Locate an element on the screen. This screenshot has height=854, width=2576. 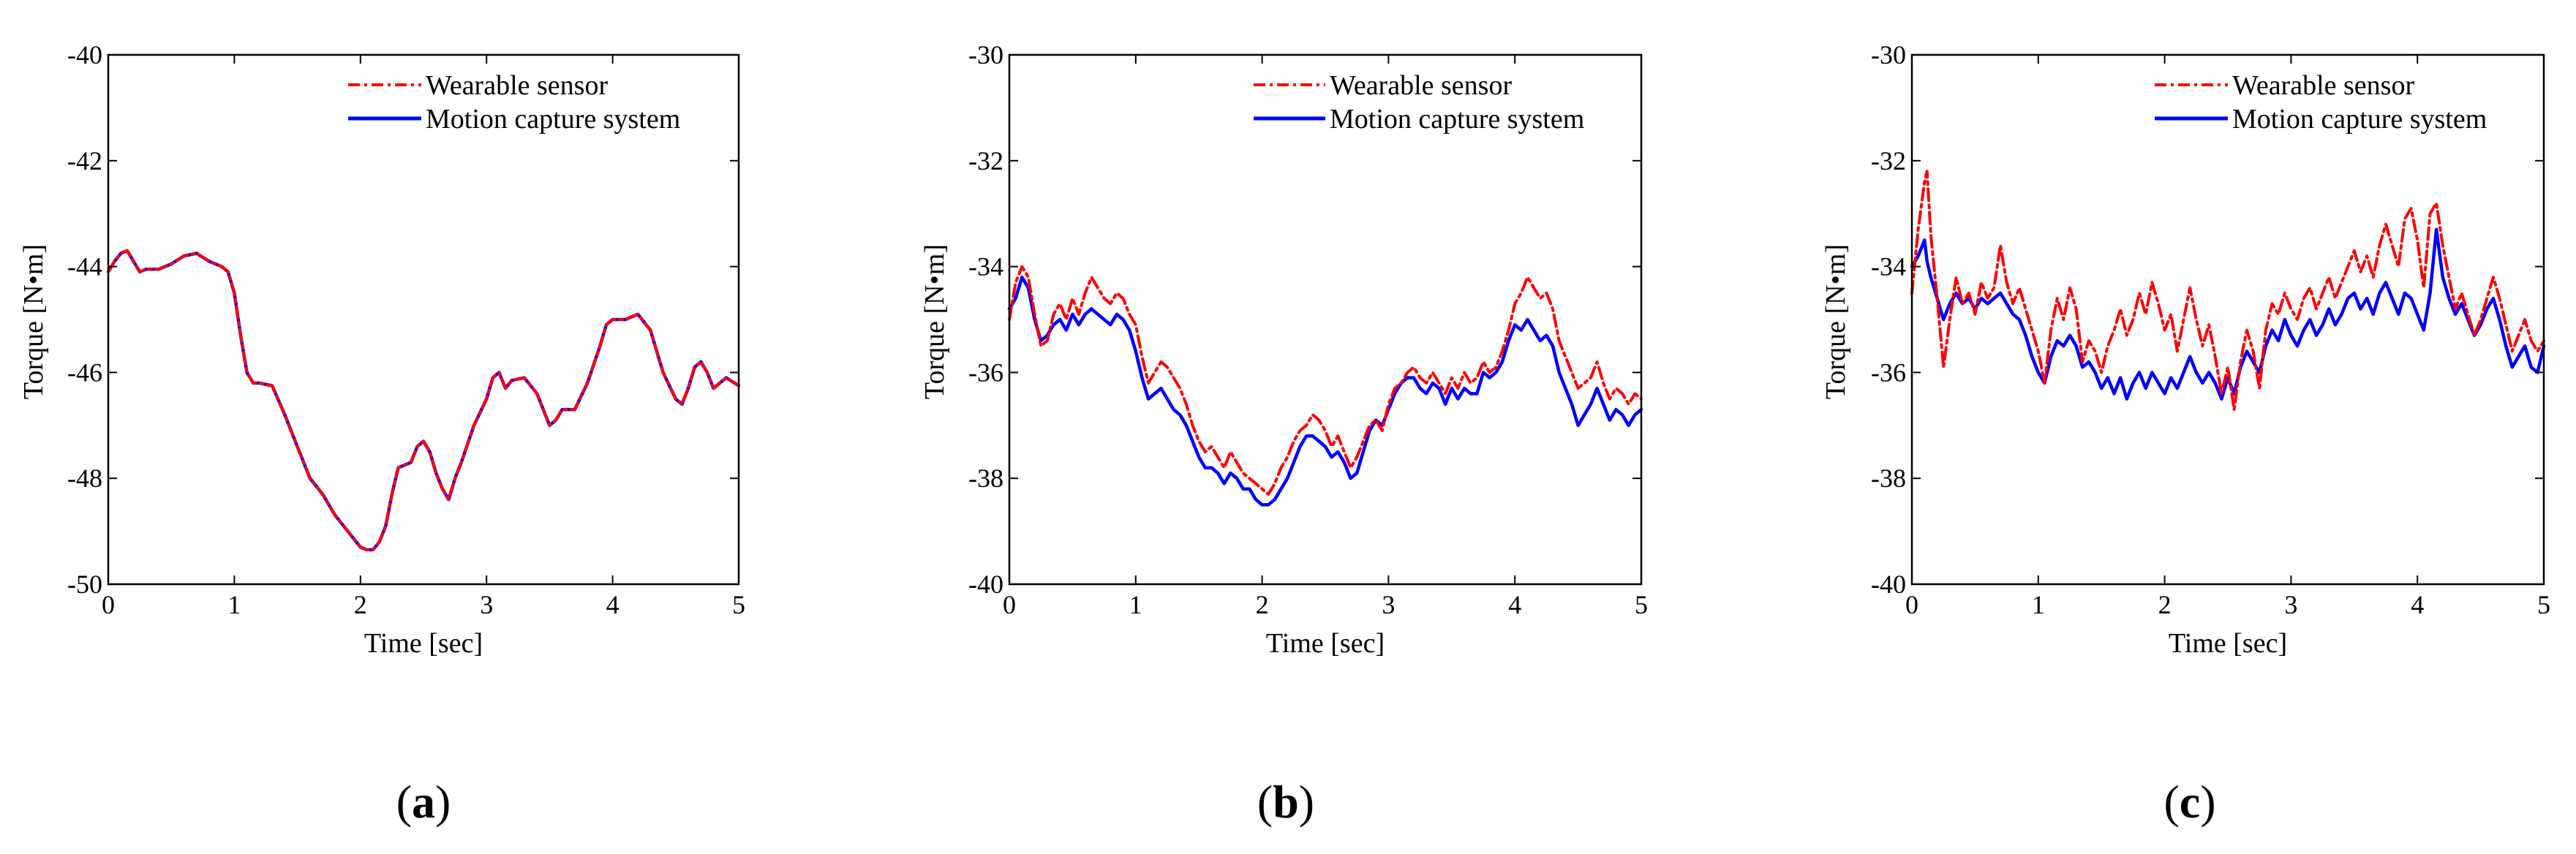
y-tick-label-b: -40 is located at coordinates (985, 584).